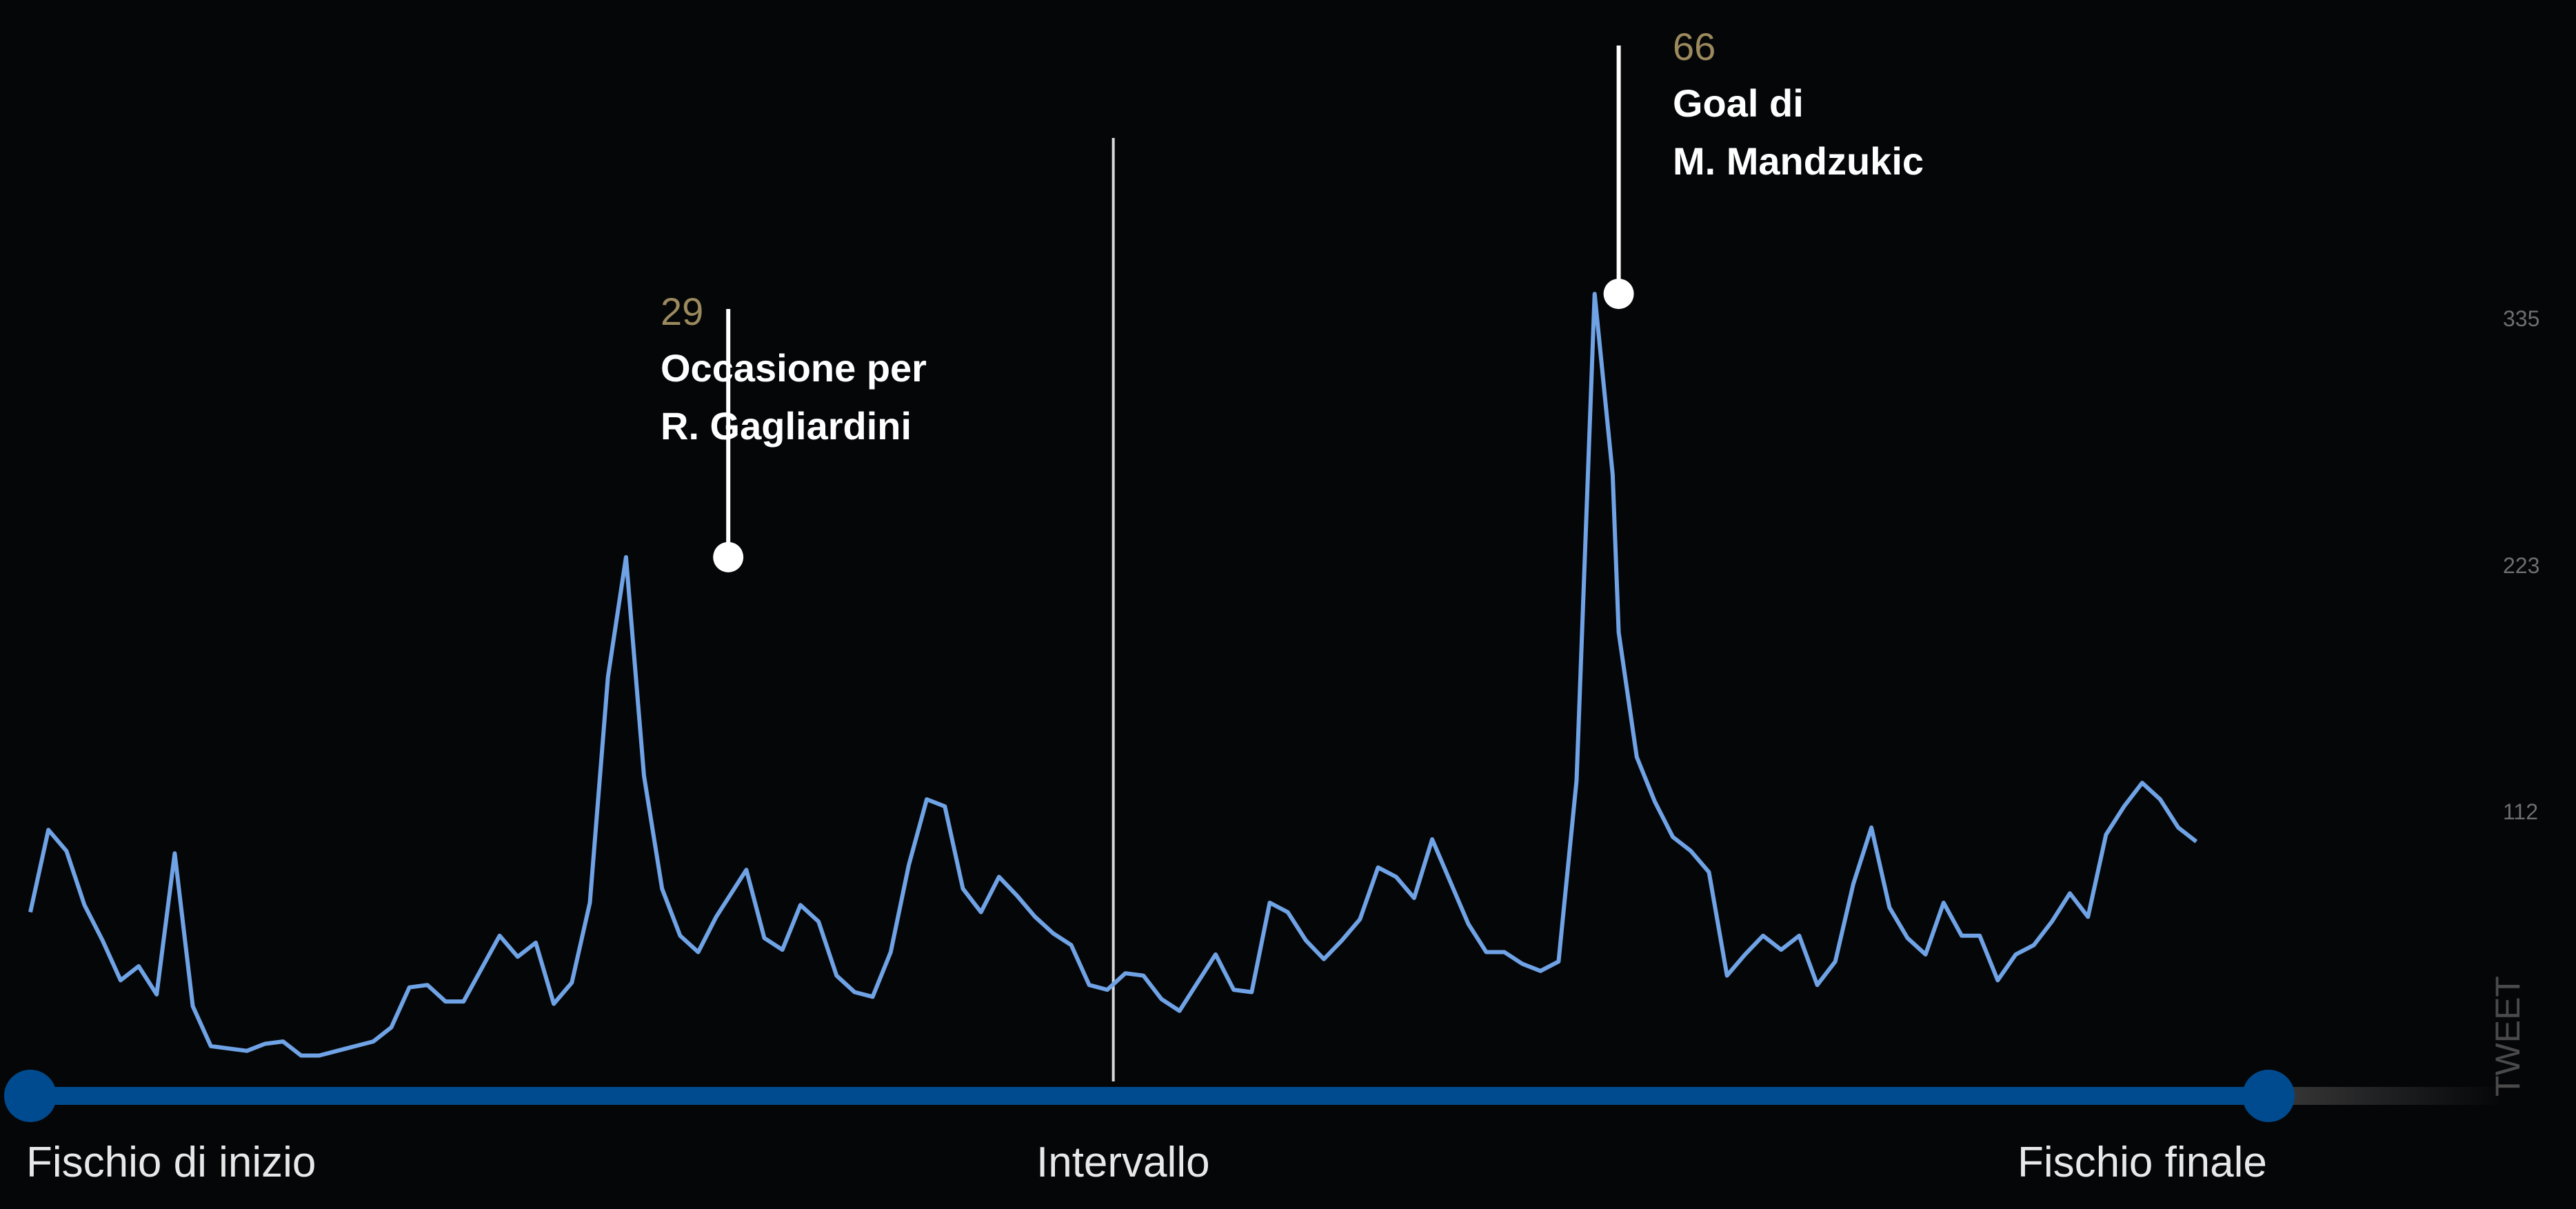 Image resolution: width=2576 pixels, height=1209 pixels. Describe the element at coordinates (2142, 1162) in the screenshot. I see `timeline-label-end: Fischio finale` at that location.